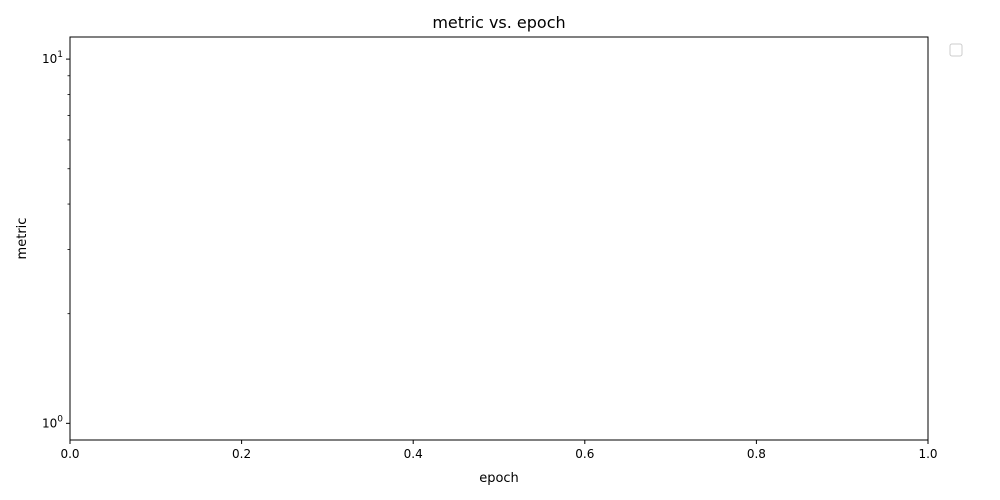  Describe the element at coordinates (52, 58) in the screenshot. I see `y-tick-label: 10¹` at that location.